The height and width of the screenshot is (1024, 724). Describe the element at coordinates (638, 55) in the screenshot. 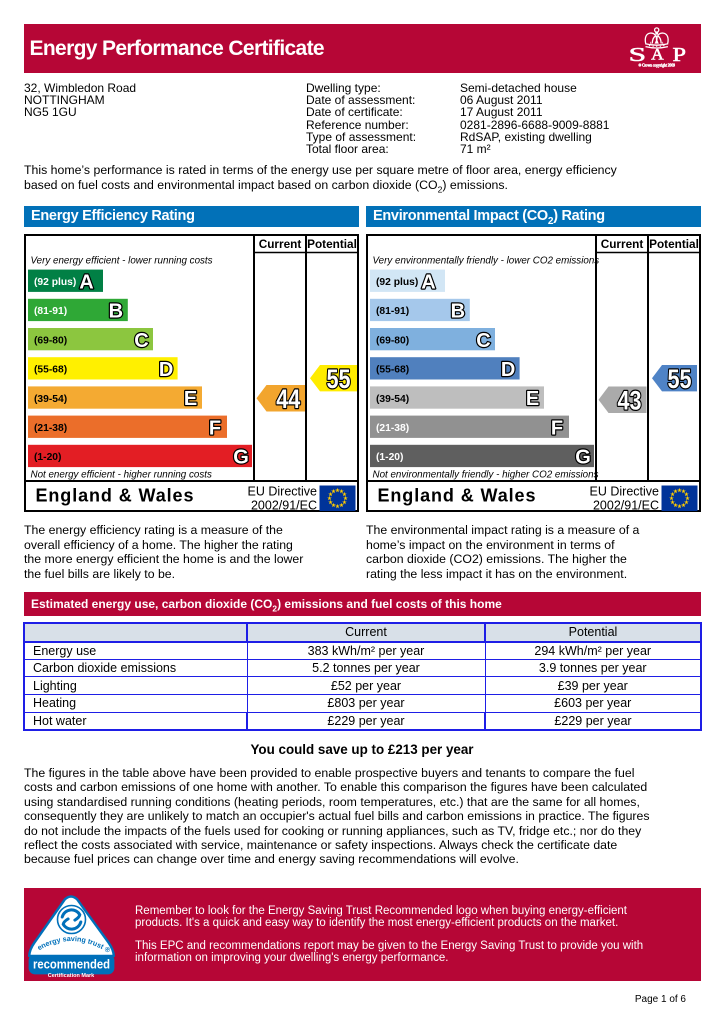

I see `svg-text: S` at that location.